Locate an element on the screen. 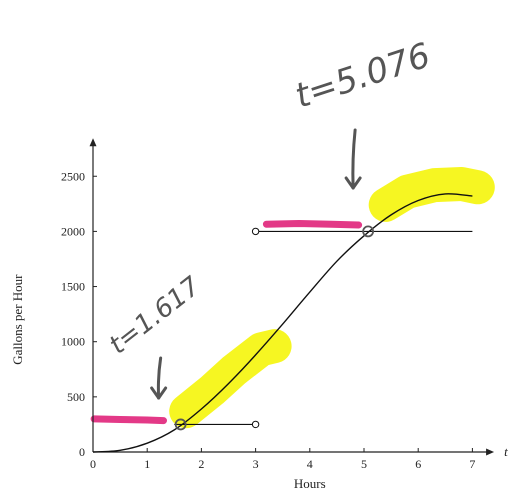 Image resolution: width=520 pixels, height=498 pixels. annotation-text: t=1.617 is located at coordinates (155, 315).